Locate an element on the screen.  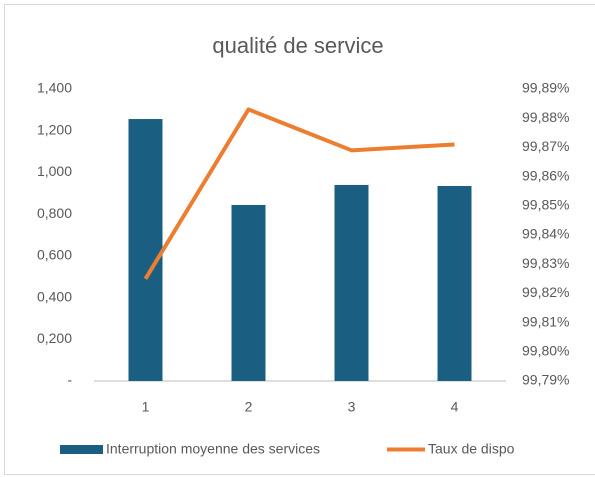
legend-label: Interruption moyenne des services is located at coordinates (213, 449).